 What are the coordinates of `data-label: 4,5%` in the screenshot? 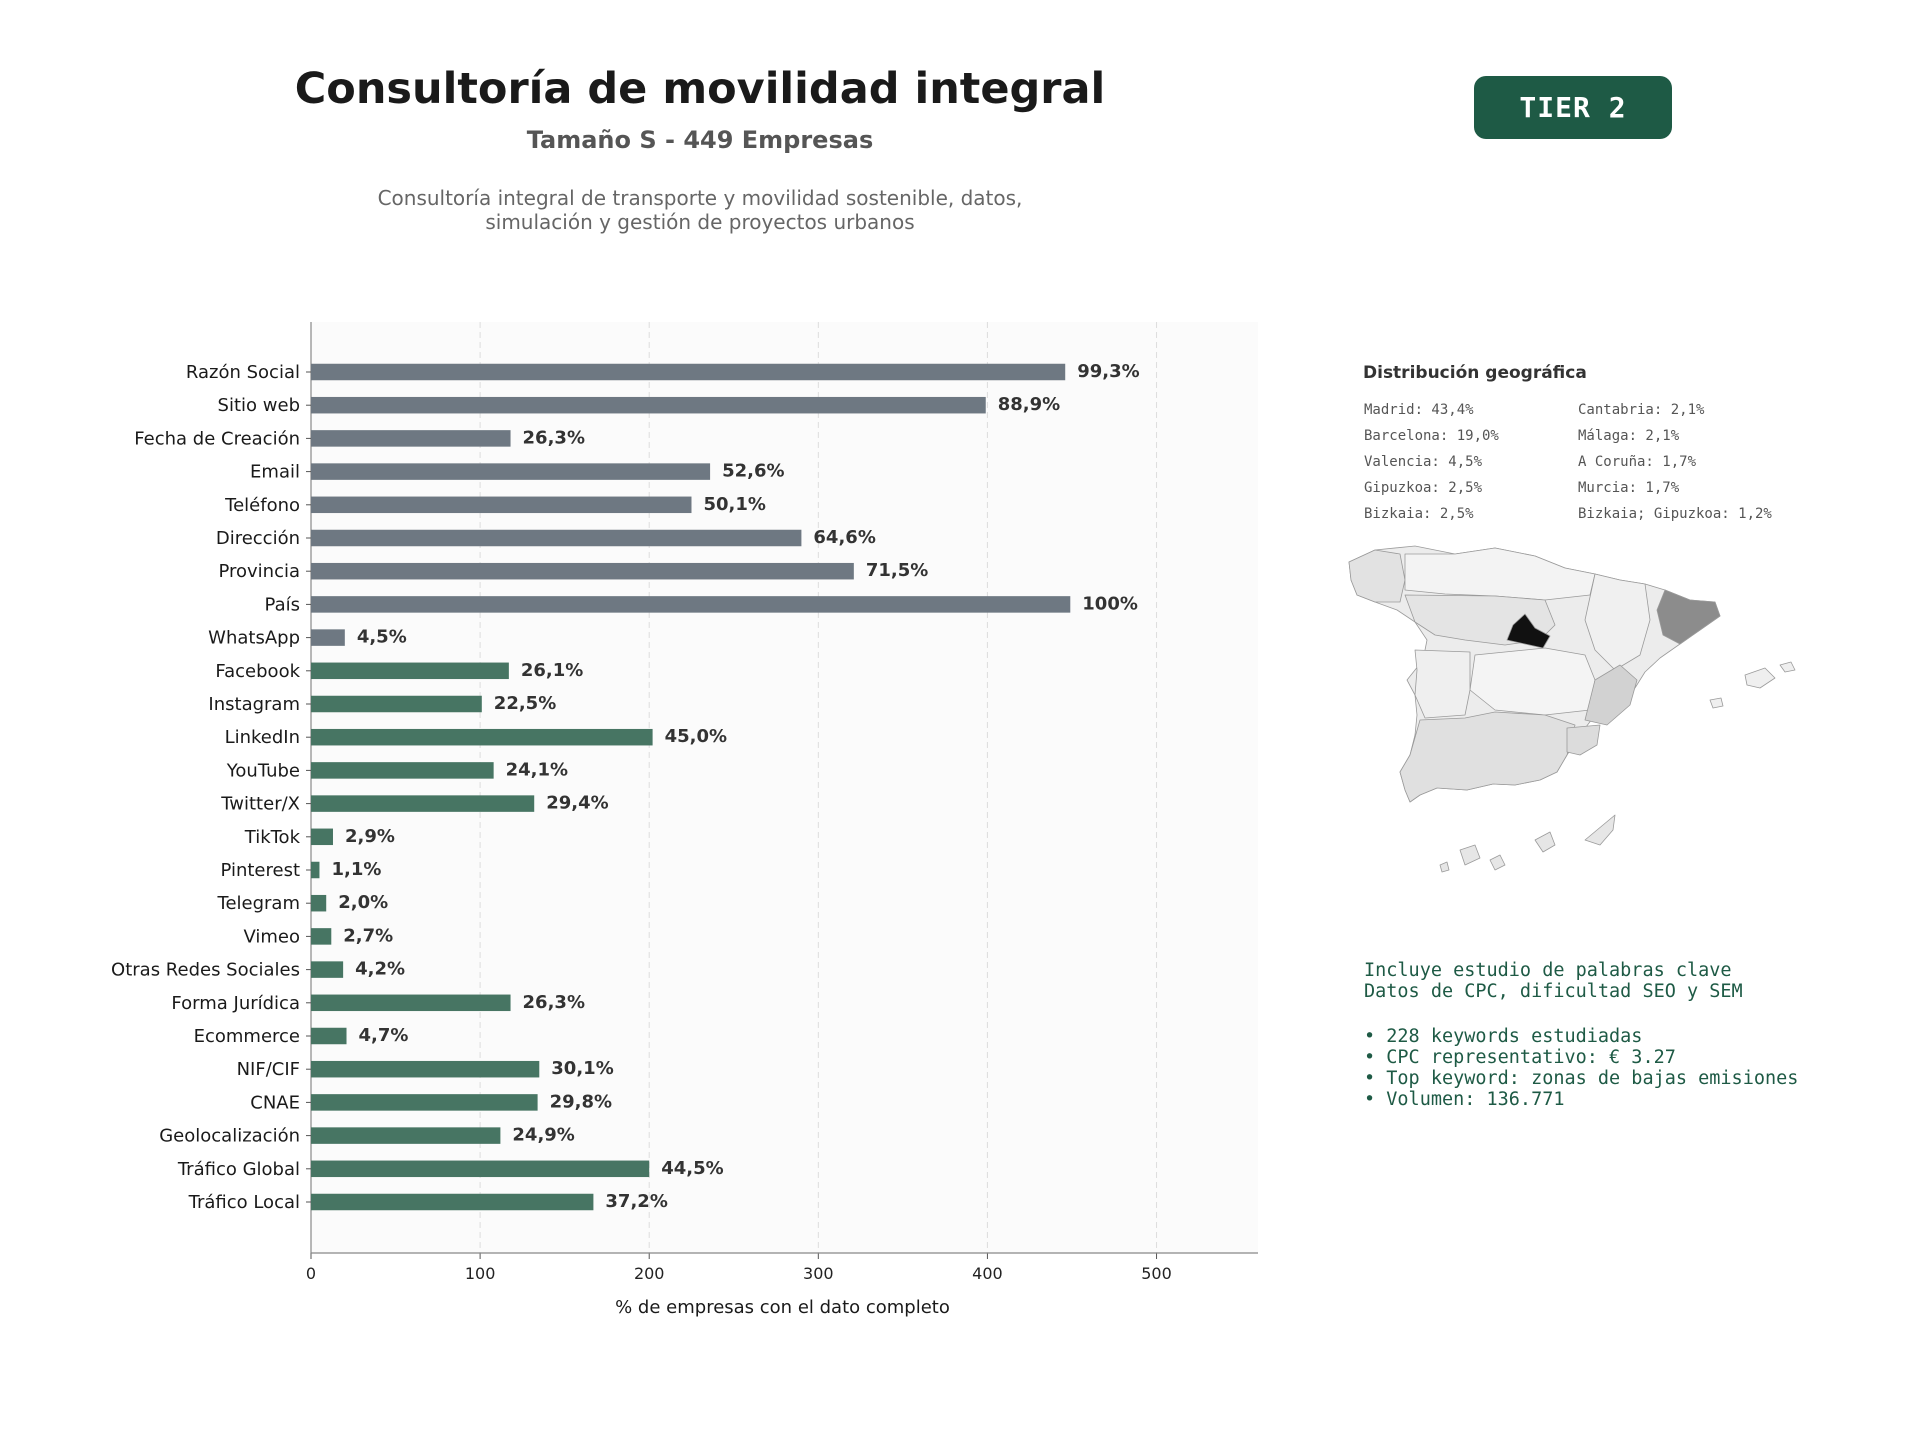 It's located at (382, 637).